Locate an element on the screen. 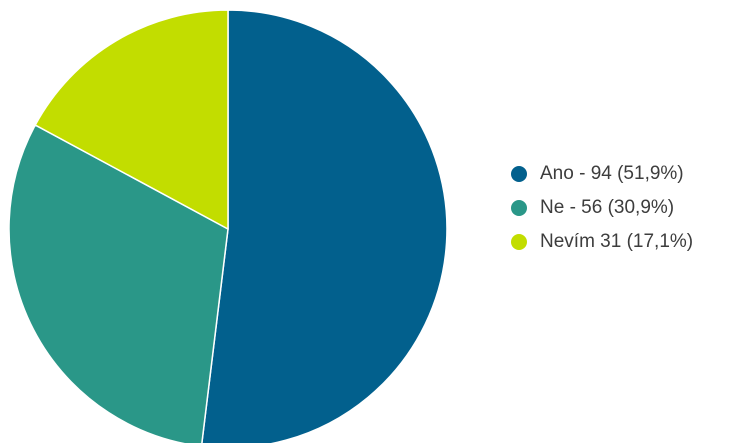  legend-item: Ne - 56 (30,9%) is located at coordinates (602, 208).